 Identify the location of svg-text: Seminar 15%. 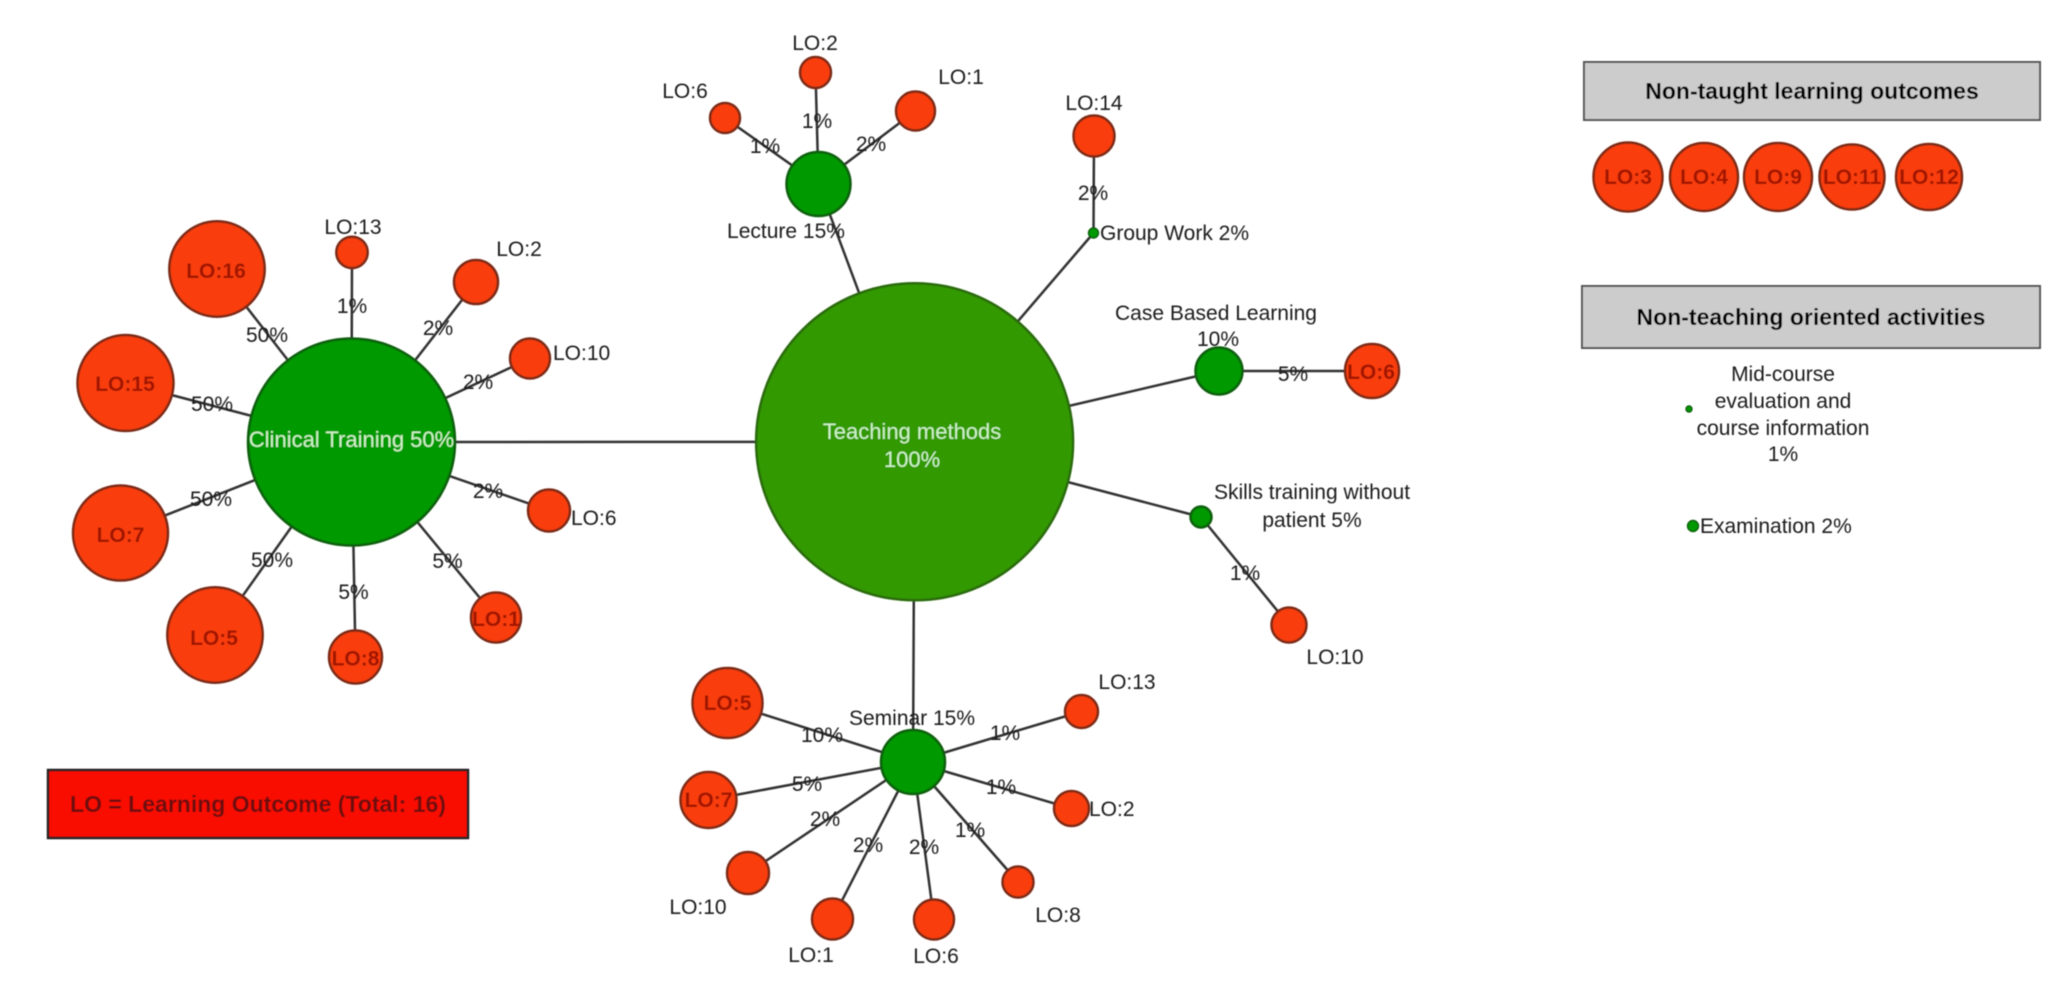
(912, 718).